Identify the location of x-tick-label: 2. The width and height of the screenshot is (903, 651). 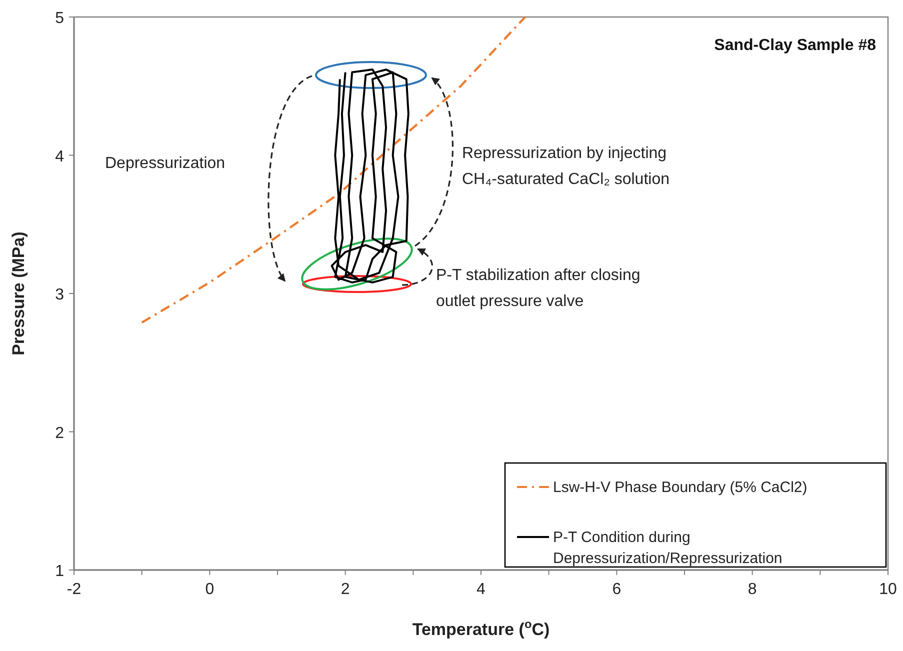
(345, 589).